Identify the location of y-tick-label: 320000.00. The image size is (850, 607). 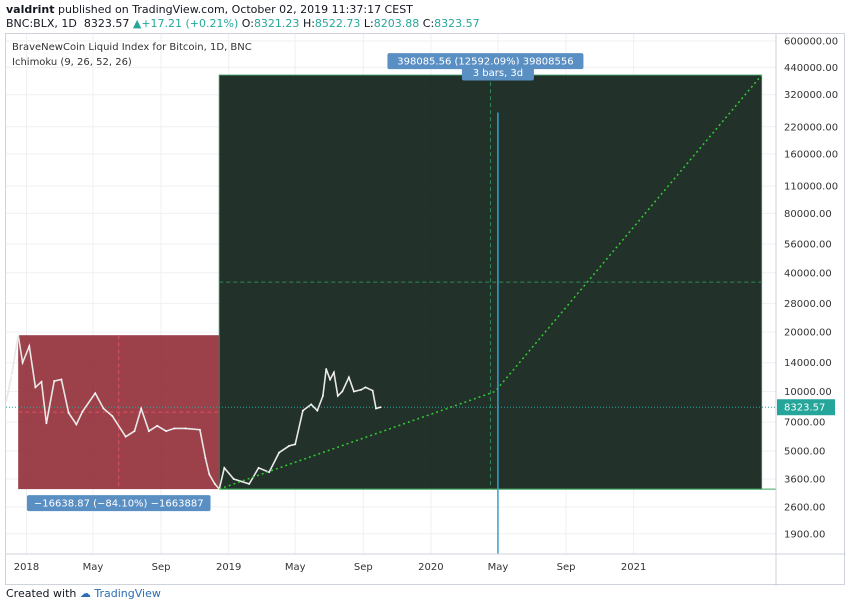
(811, 95).